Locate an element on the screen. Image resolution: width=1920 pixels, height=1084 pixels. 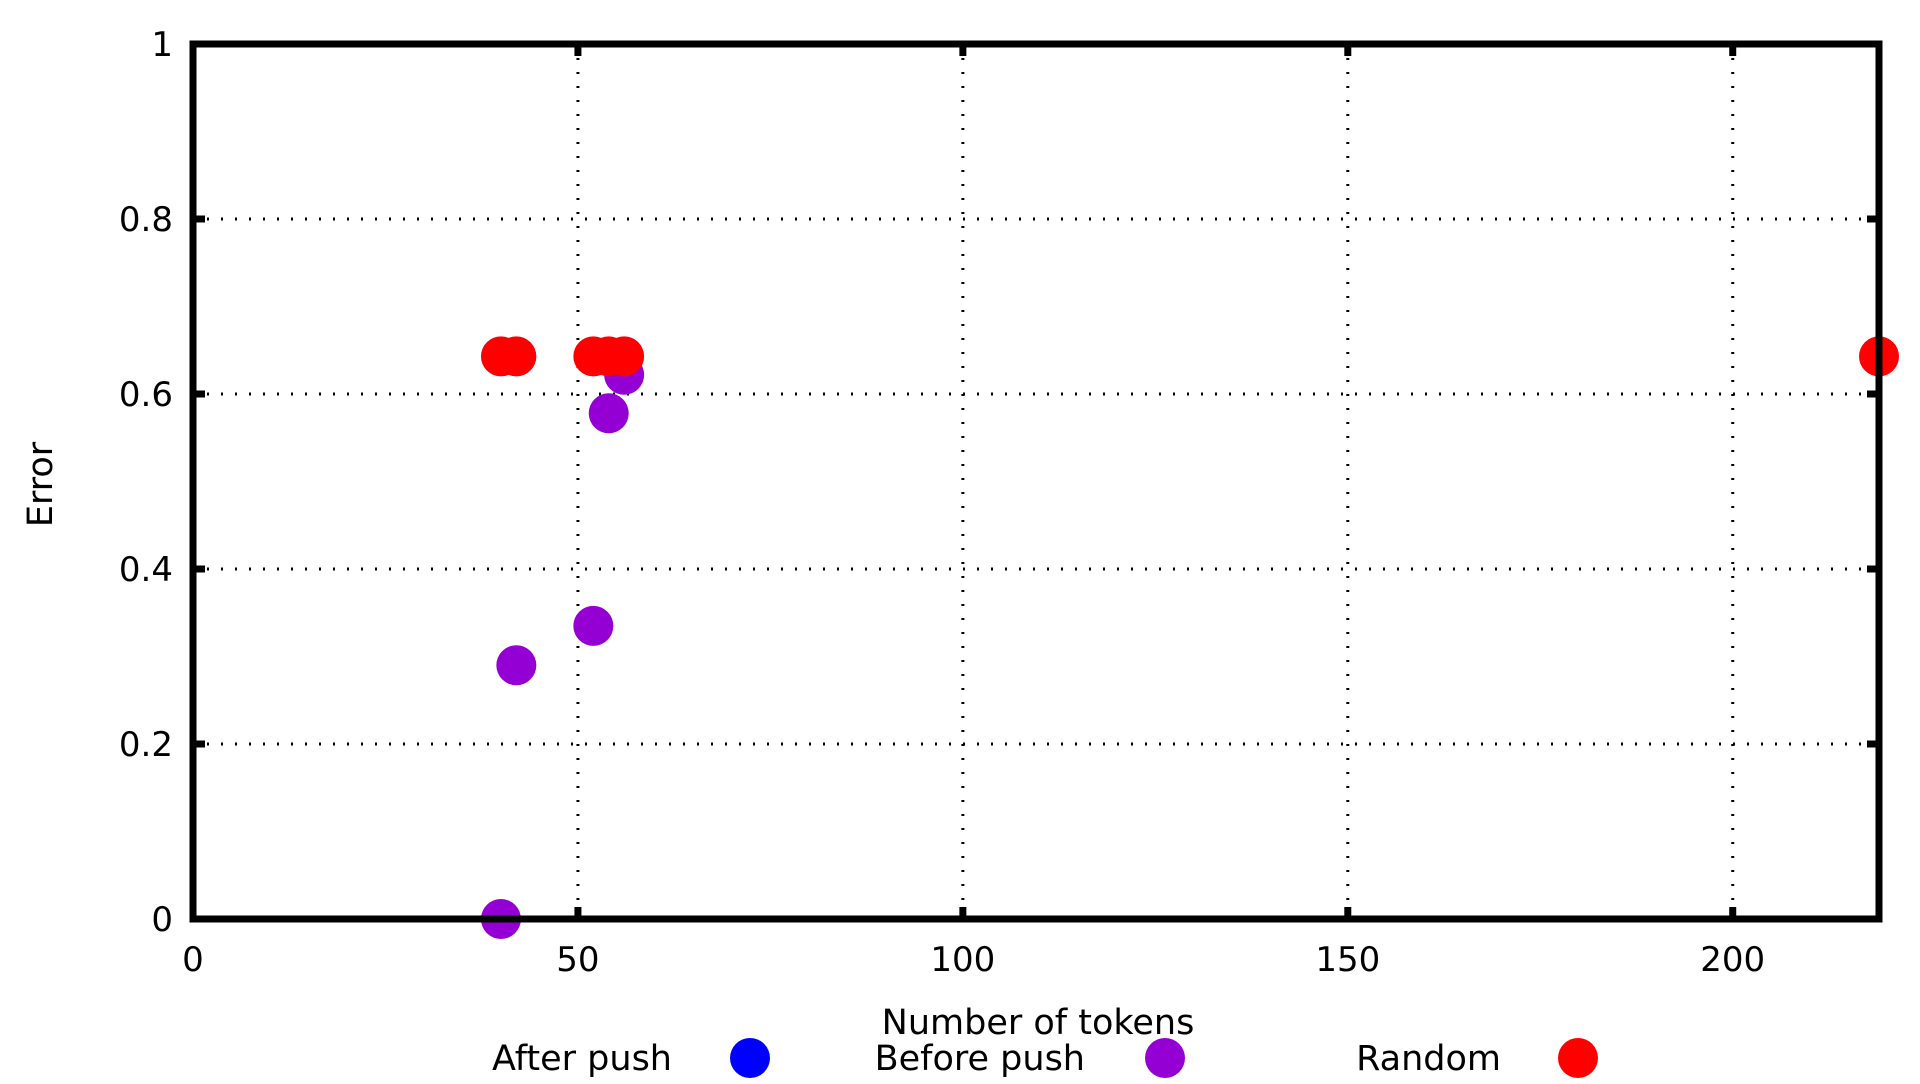
y-axis-title: Error is located at coordinates (41, 484).